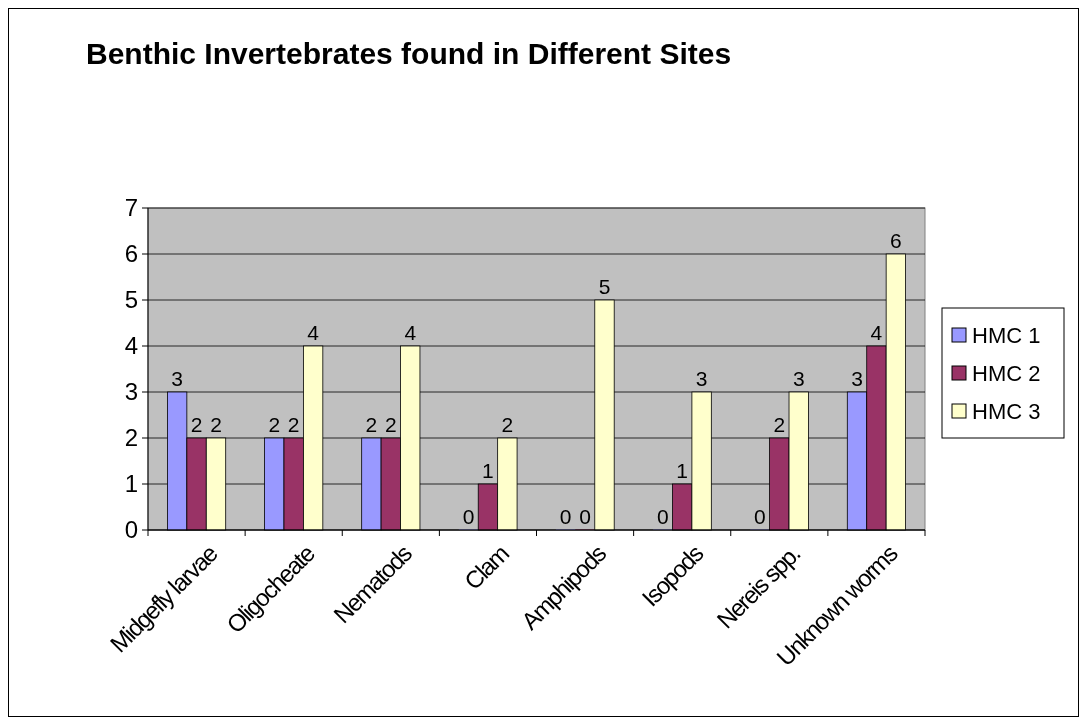 Image resolution: width=1087 pixels, height=725 pixels. I want to click on x-tick-label: Clam, so click(486, 567).